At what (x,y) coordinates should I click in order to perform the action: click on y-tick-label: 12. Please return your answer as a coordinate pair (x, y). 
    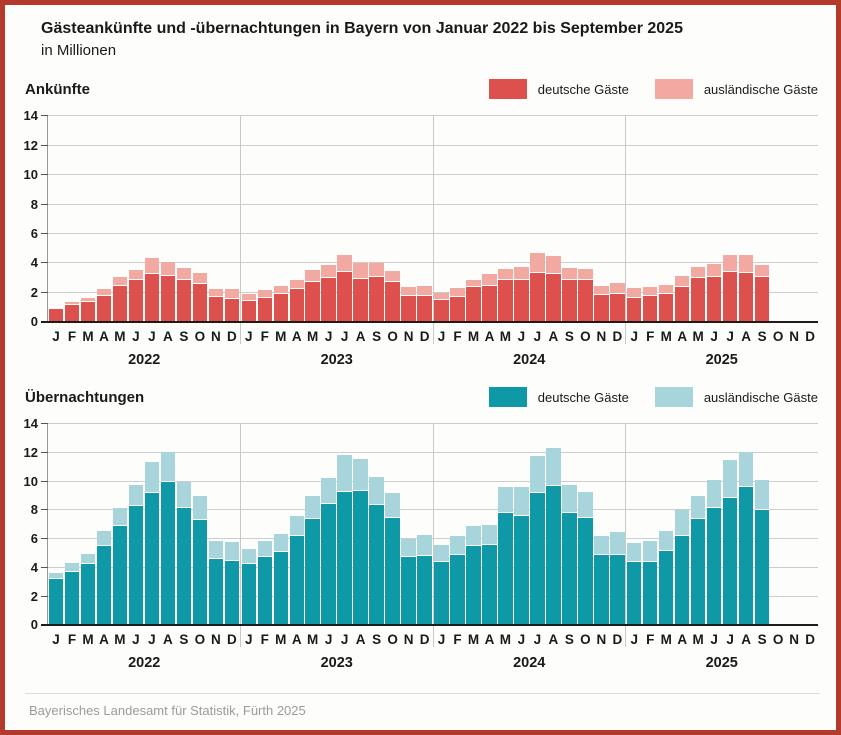
    Looking at the image, I should click on (30, 453).